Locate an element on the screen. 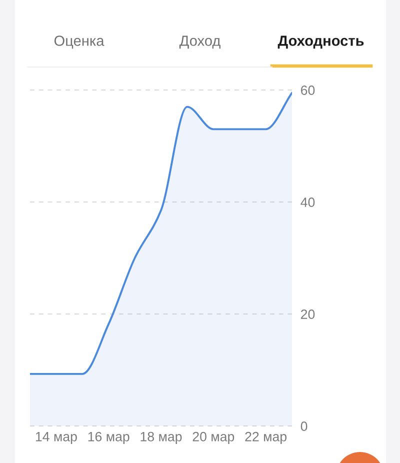  y-tick-label: 40 is located at coordinates (307, 202).